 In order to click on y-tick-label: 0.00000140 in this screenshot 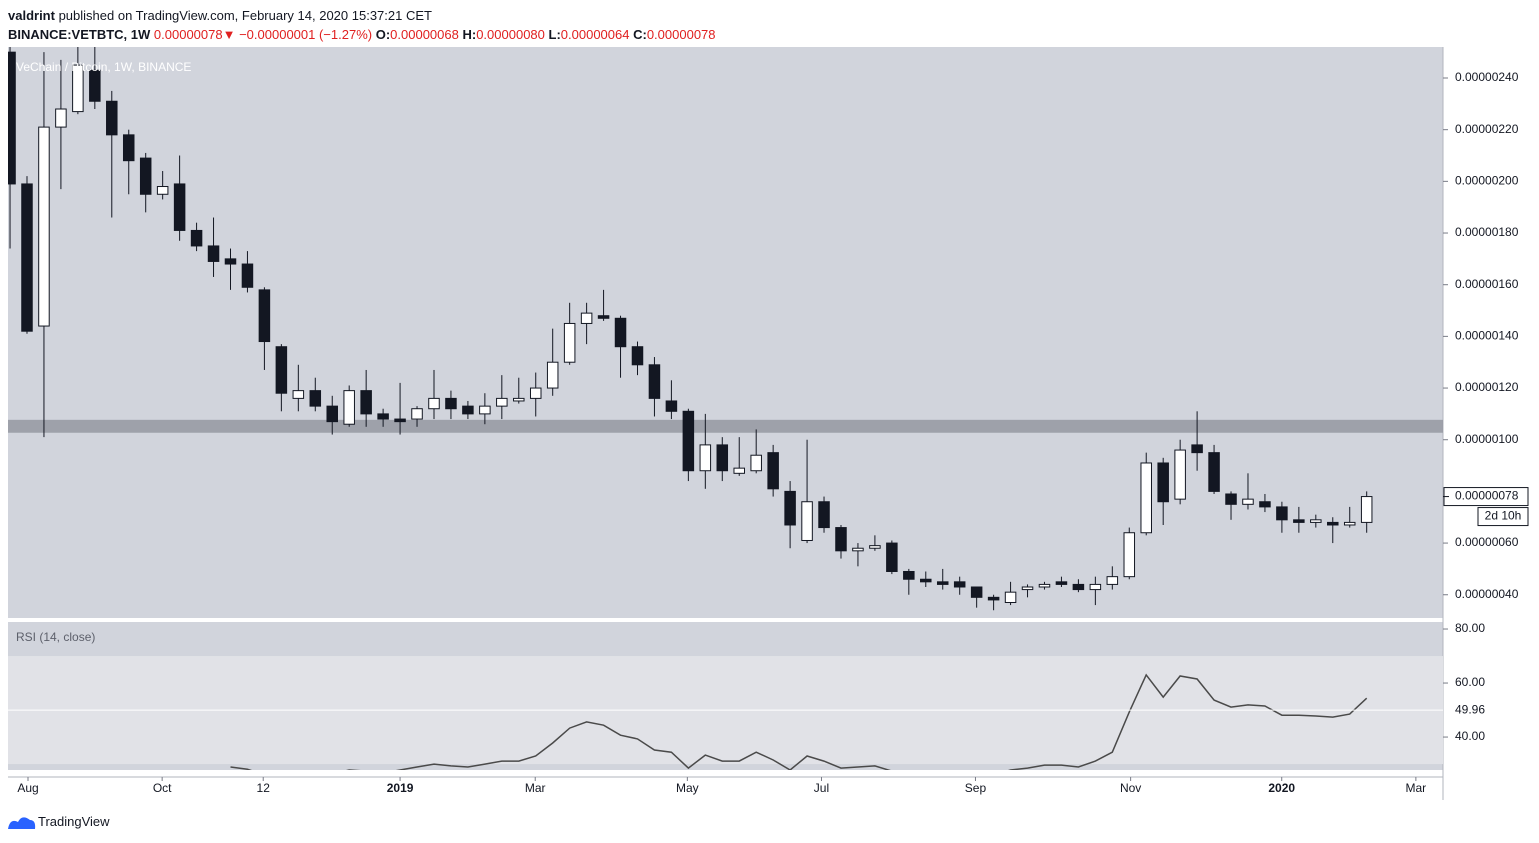, I will do `click(1487, 336)`.